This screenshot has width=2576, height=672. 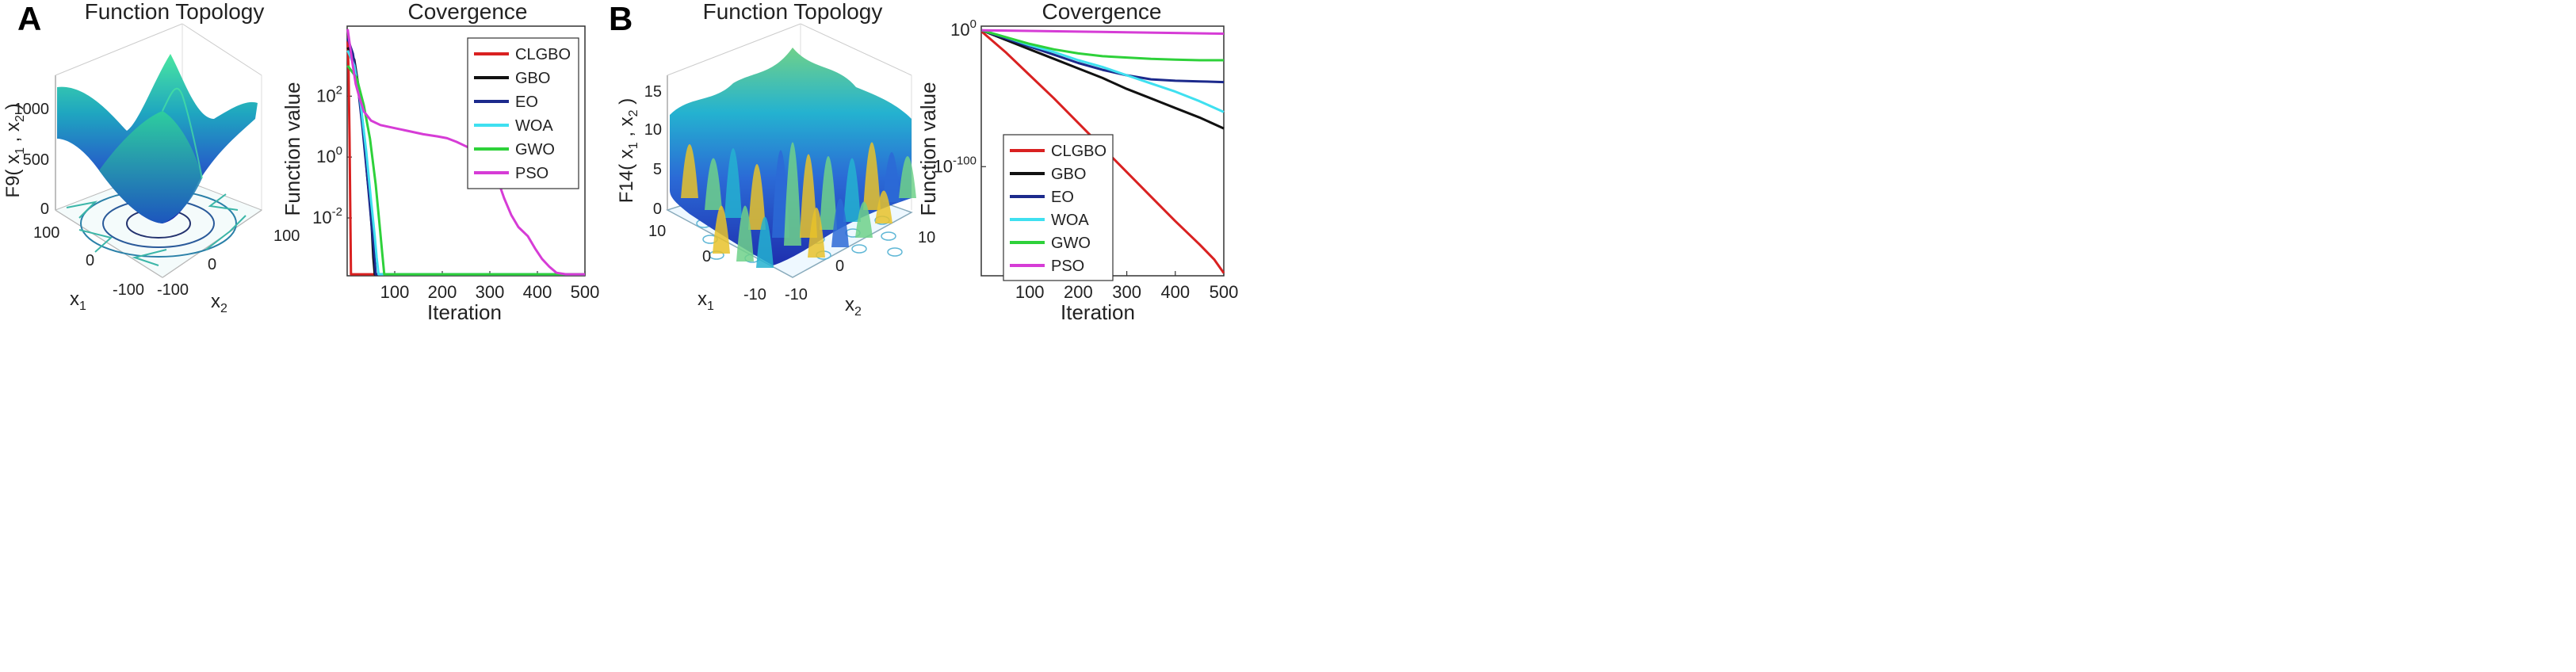 What do you see at coordinates (465, 312) in the screenshot?
I see `conv-a-xlabel: Iteration` at bounding box center [465, 312].